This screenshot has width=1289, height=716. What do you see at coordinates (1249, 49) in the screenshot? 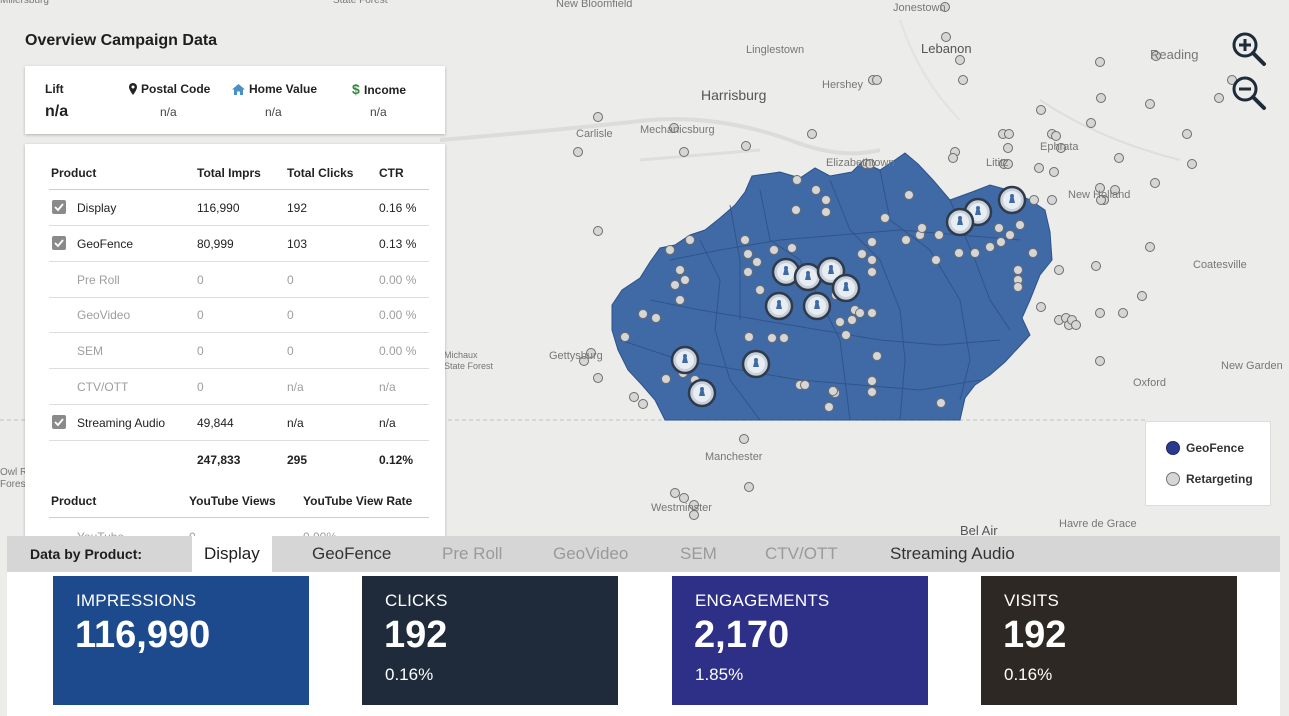
I see `zoom-in-button` at bounding box center [1249, 49].